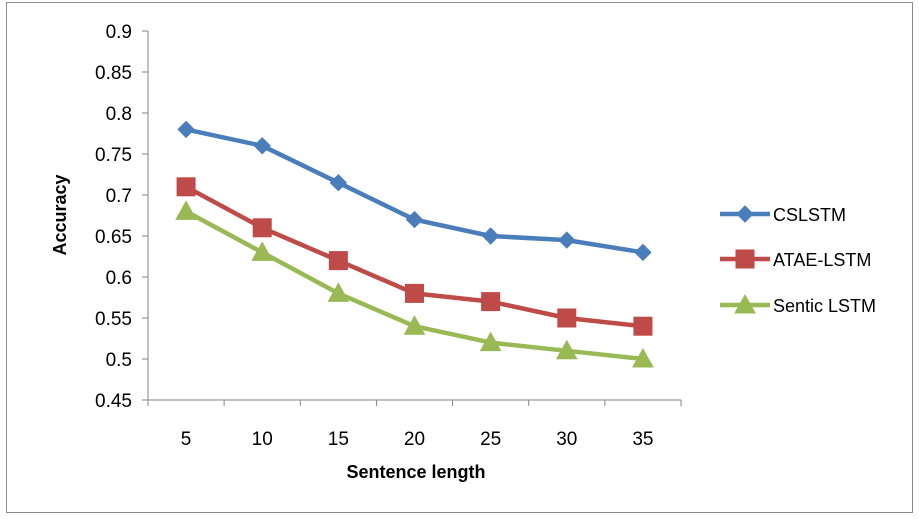  Describe the element at coordinates (113, 401) in the screenshot. I see `y-tick-label: 0.45` at that location.